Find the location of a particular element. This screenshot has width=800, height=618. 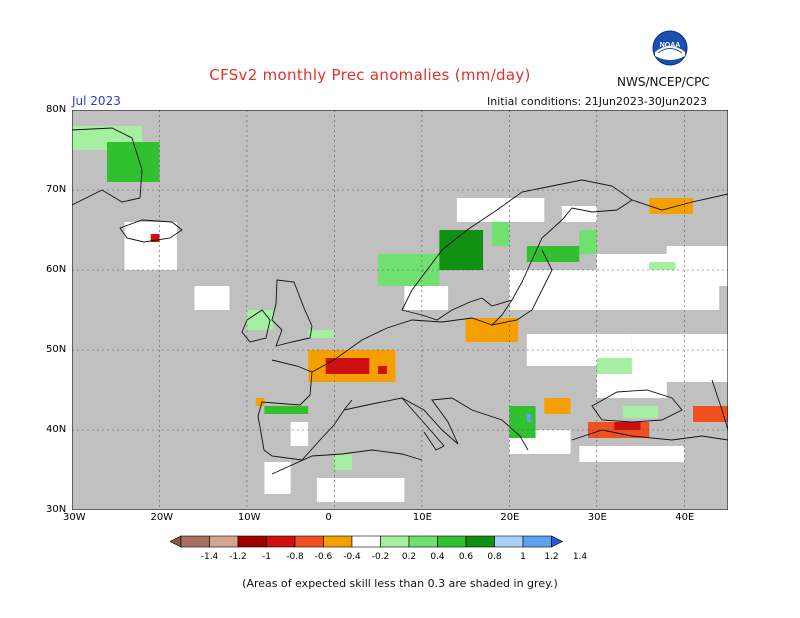

agency-label: NWS/NCEP/CPC is located at coordinates (663, 82).